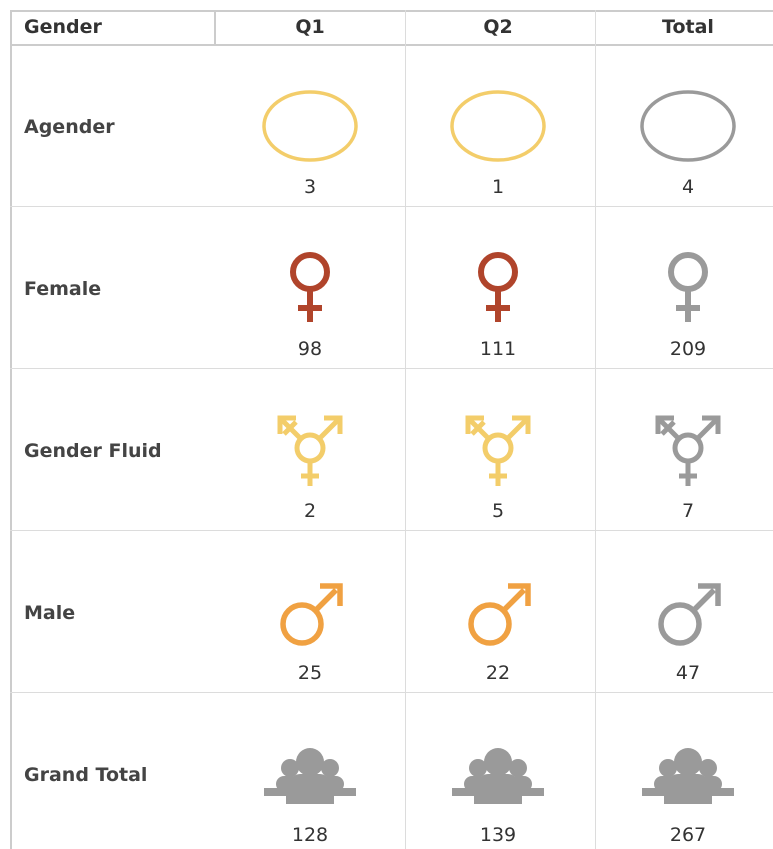  Describe the element at coordinates (498, 187) in the screenshot. I see `cell-value: 1` at that location.